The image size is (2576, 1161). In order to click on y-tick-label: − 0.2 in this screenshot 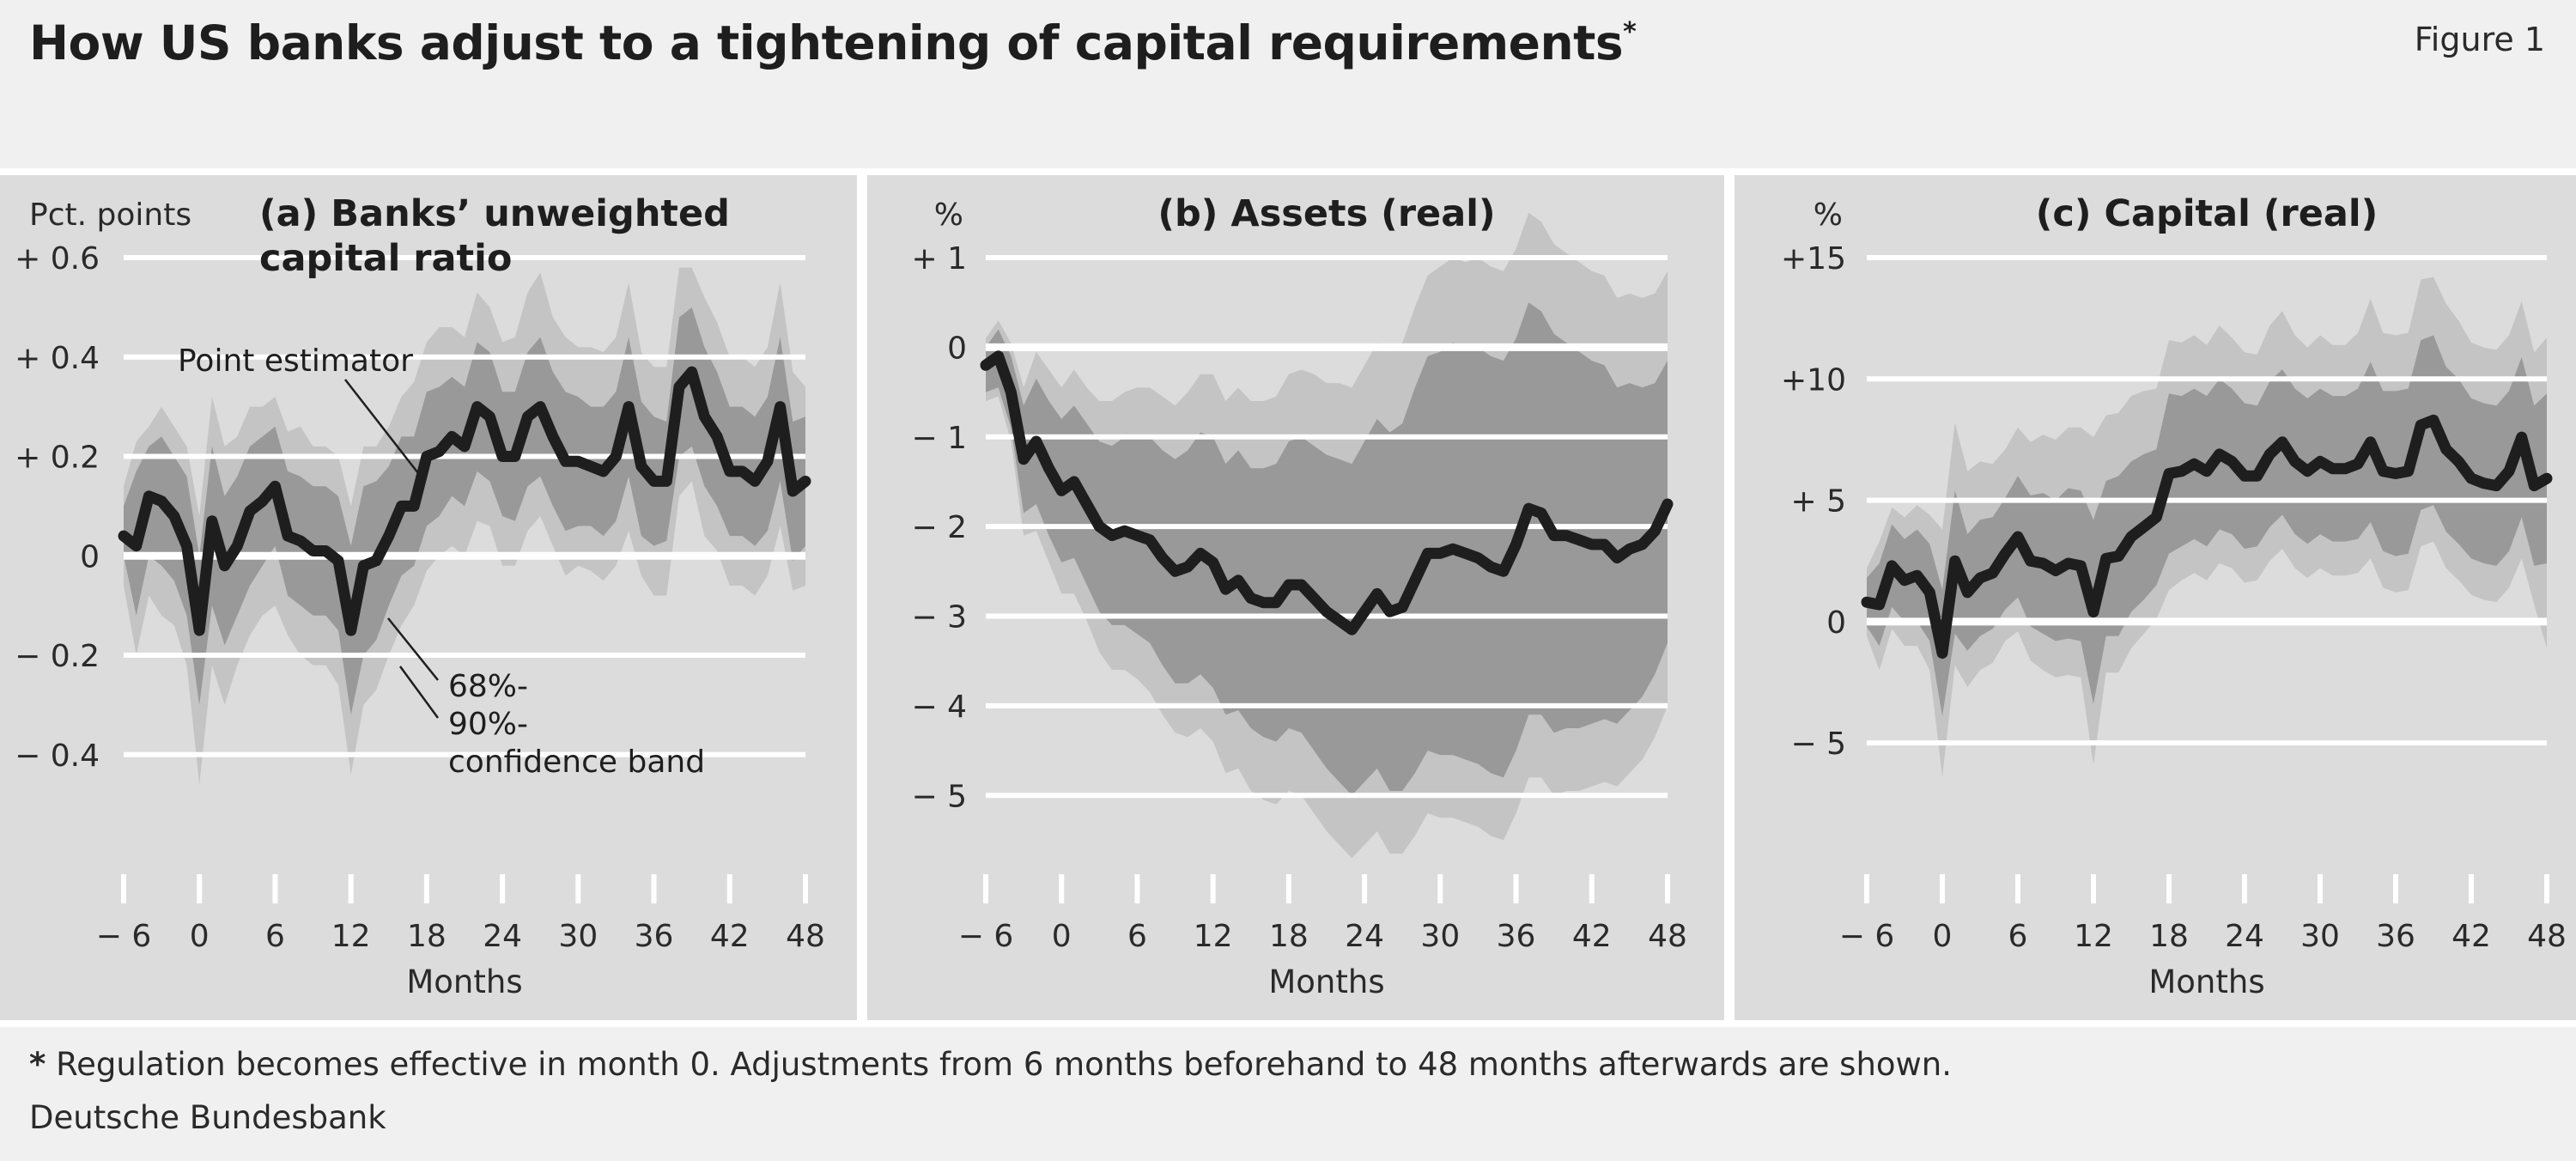, I will do `click(58, 656)`.